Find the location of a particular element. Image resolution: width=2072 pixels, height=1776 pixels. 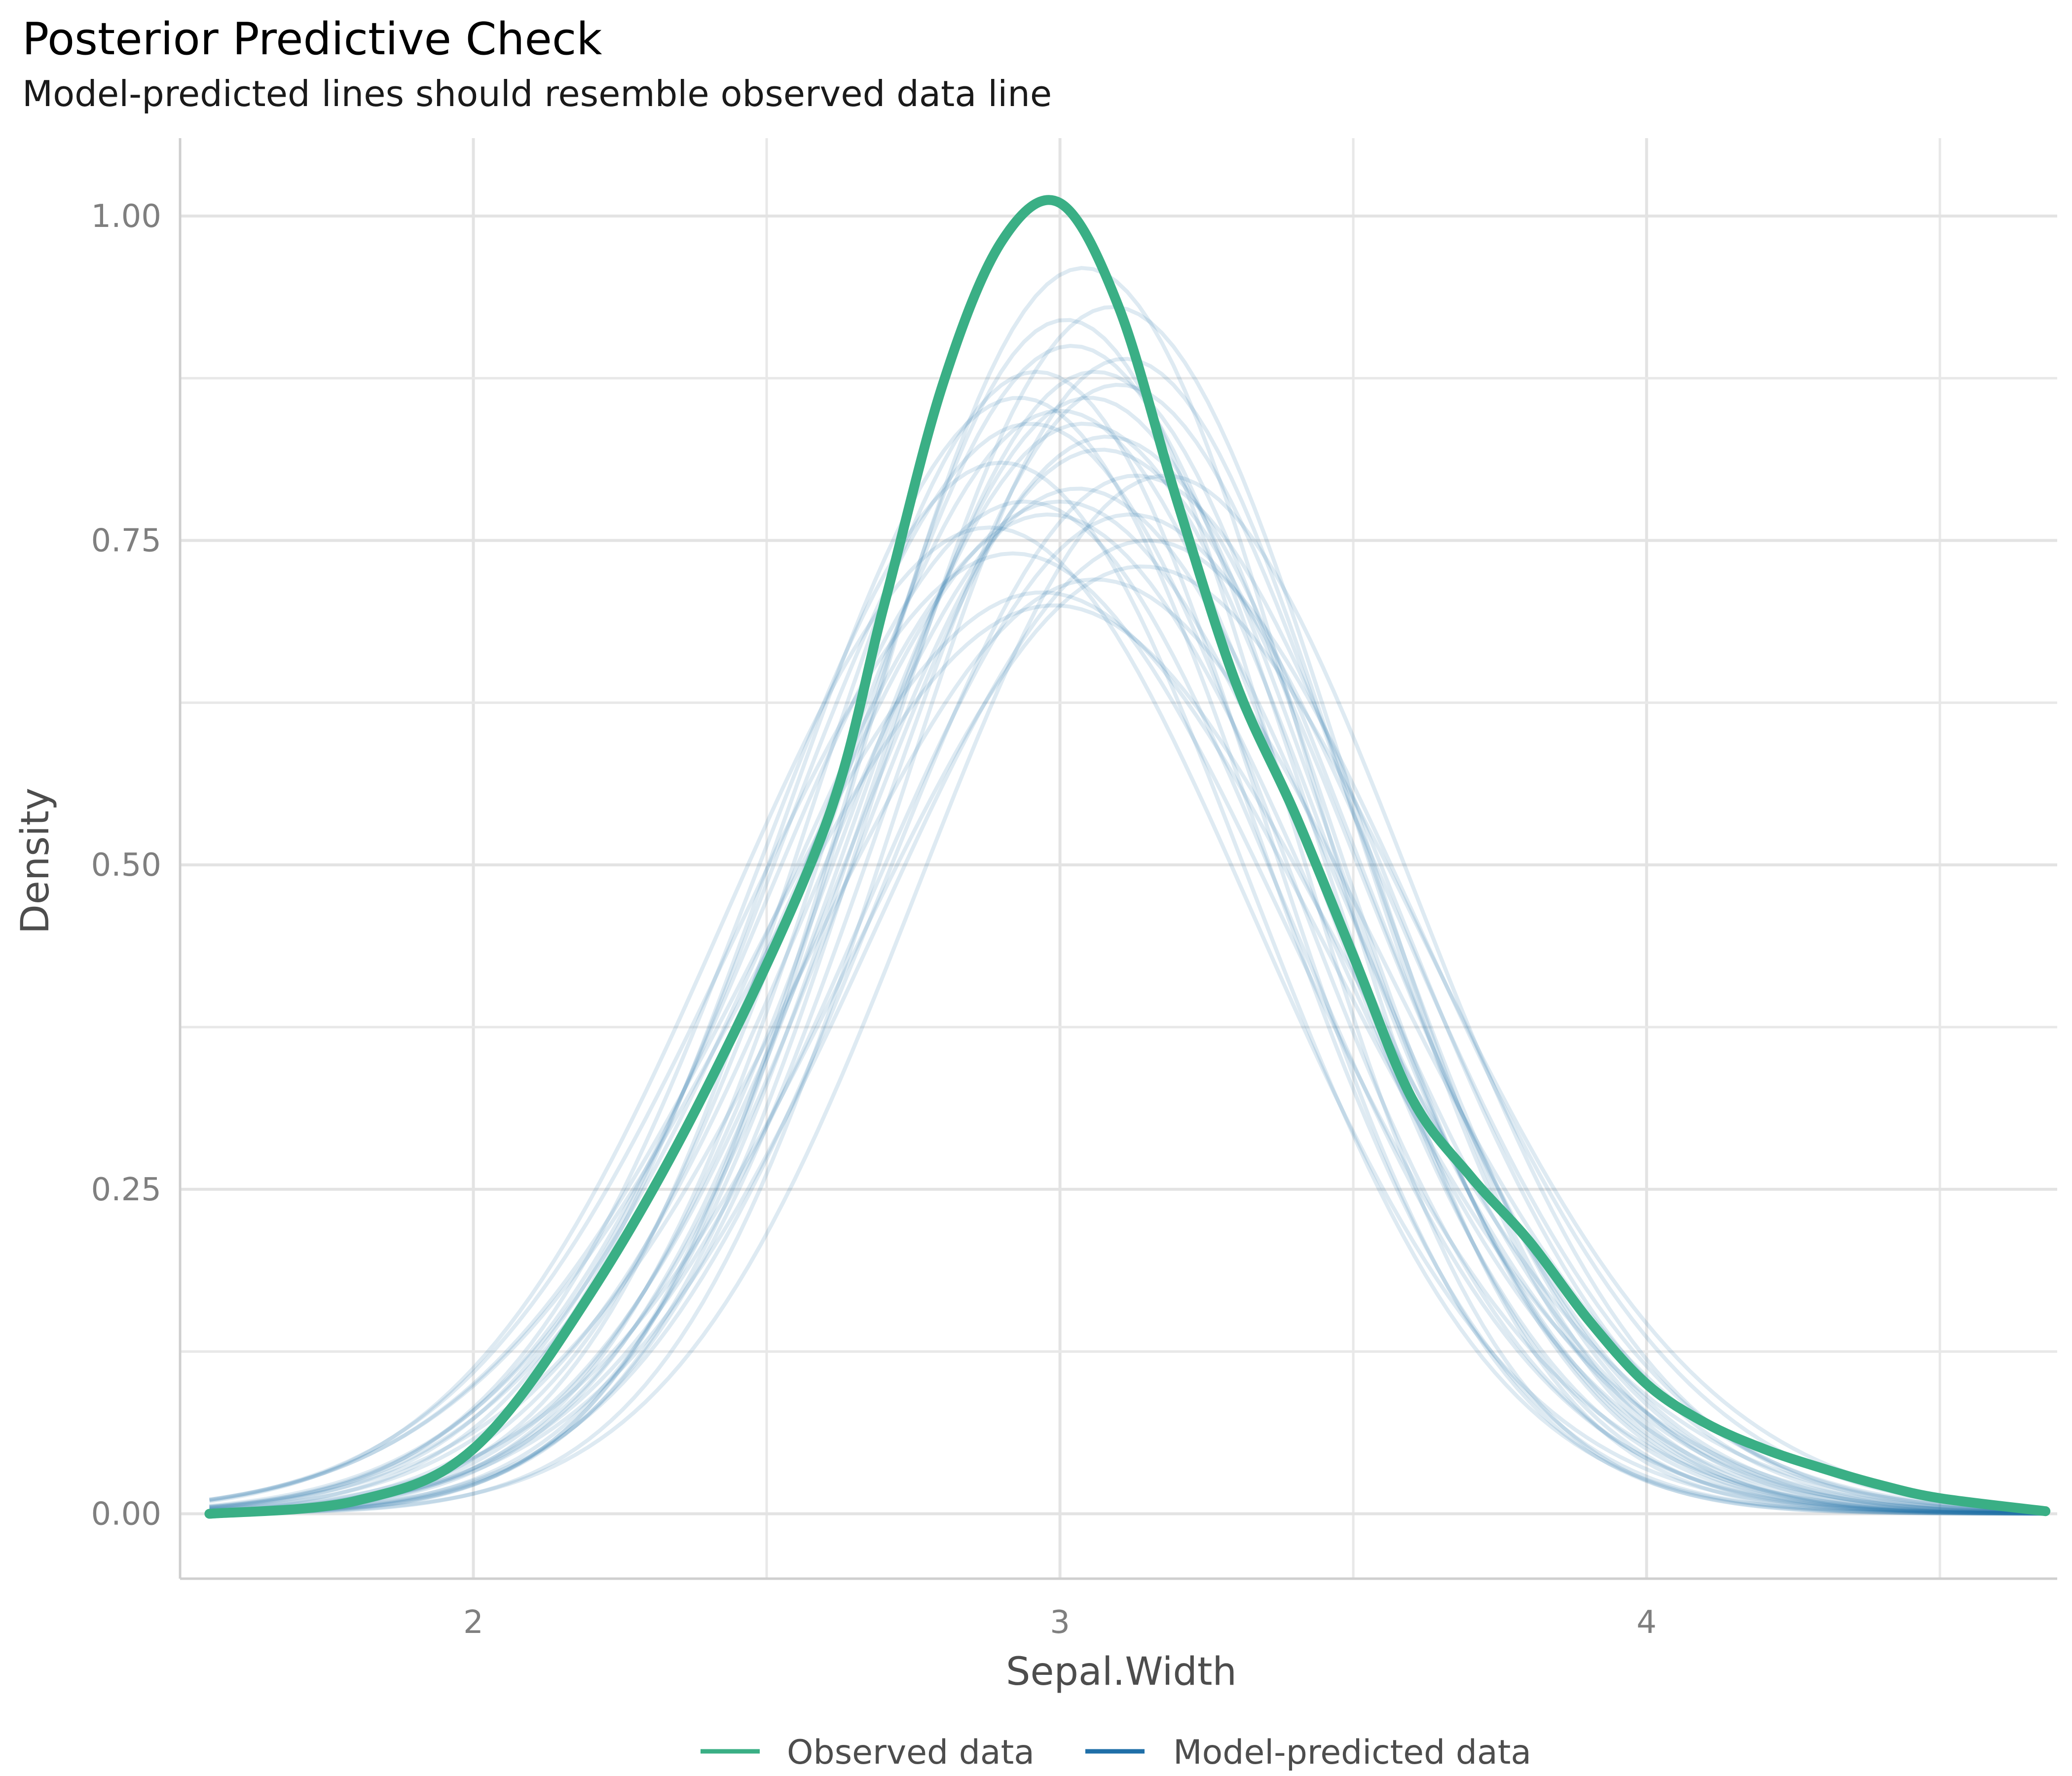

y-tick-label: 0.25 is located at coordinates (127, 1190).